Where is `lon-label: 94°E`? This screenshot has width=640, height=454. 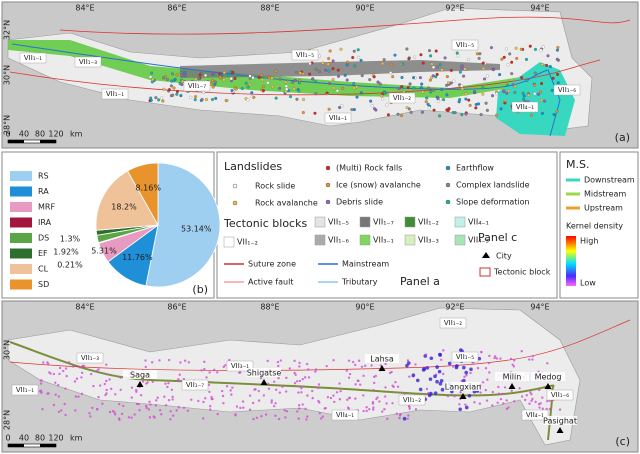
lon-label: 94°E is located at coordinates (539, 8).